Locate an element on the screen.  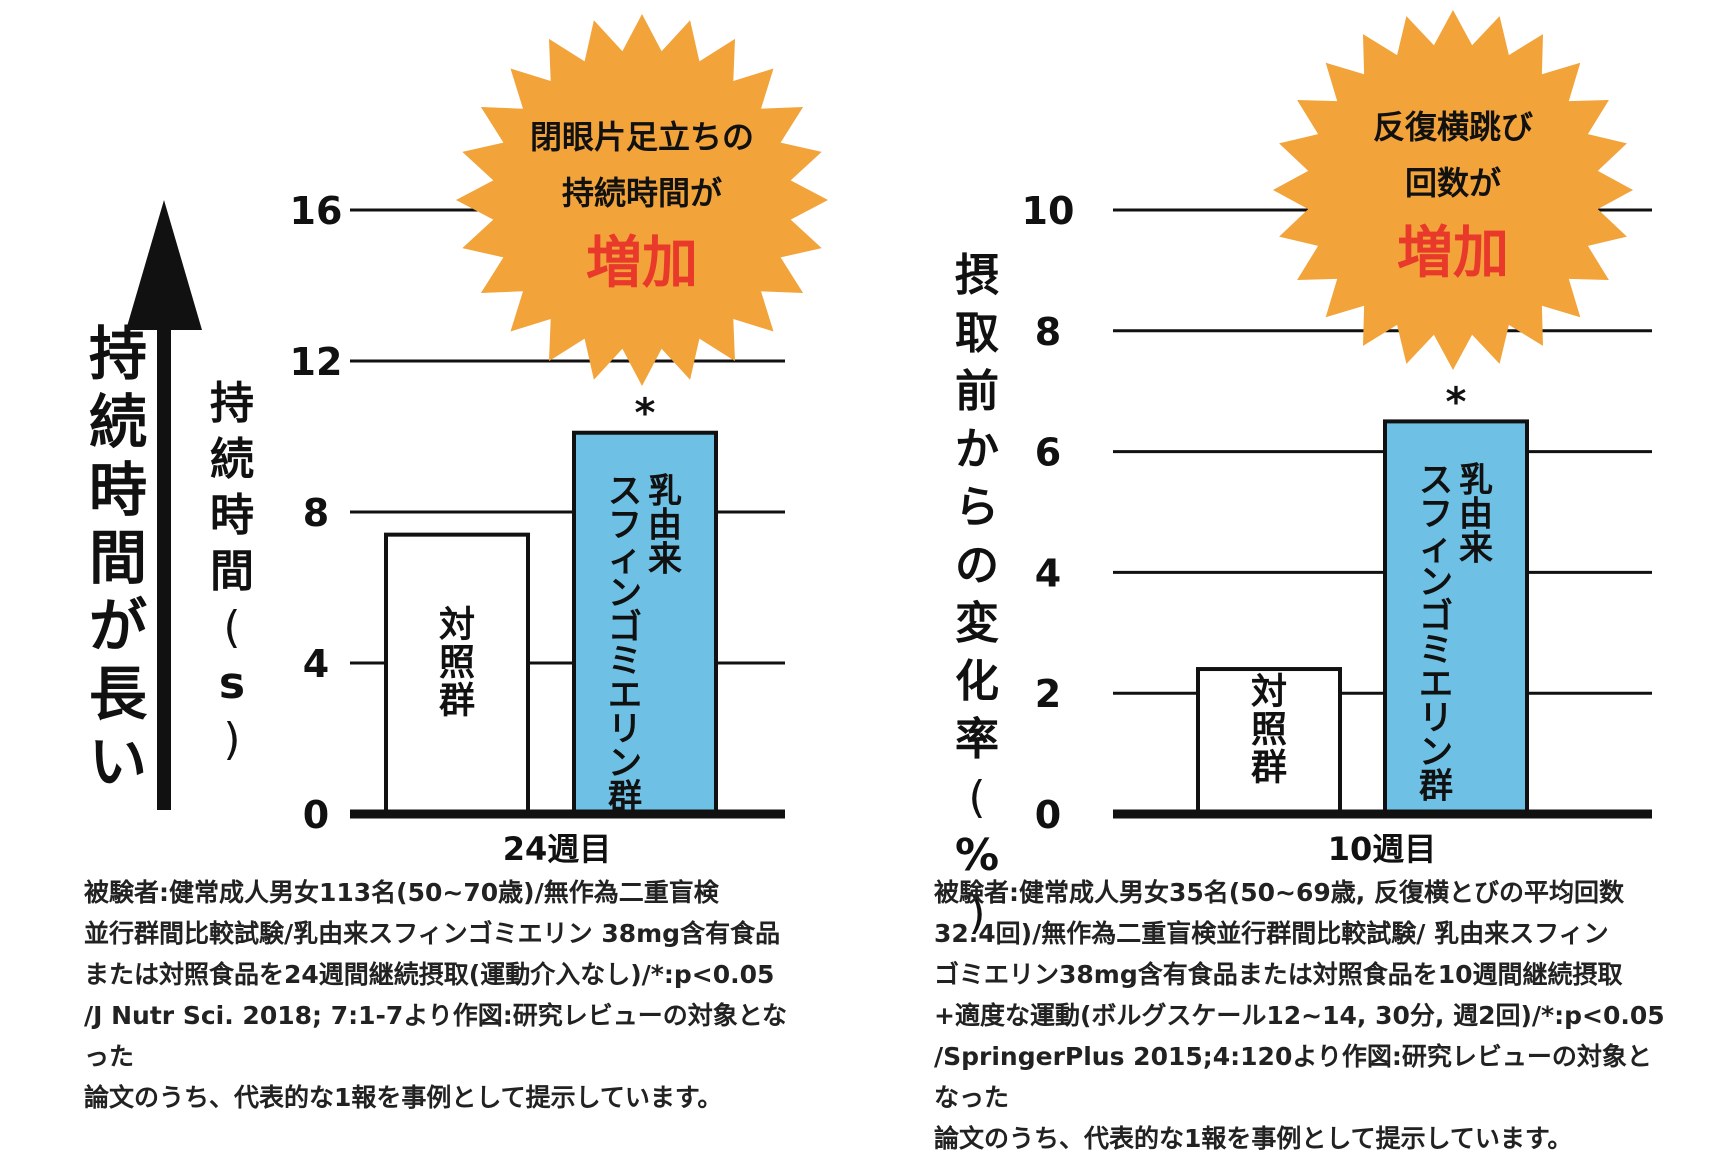
x-axis-label: 10週目 is located at coordinates (1382, 849).